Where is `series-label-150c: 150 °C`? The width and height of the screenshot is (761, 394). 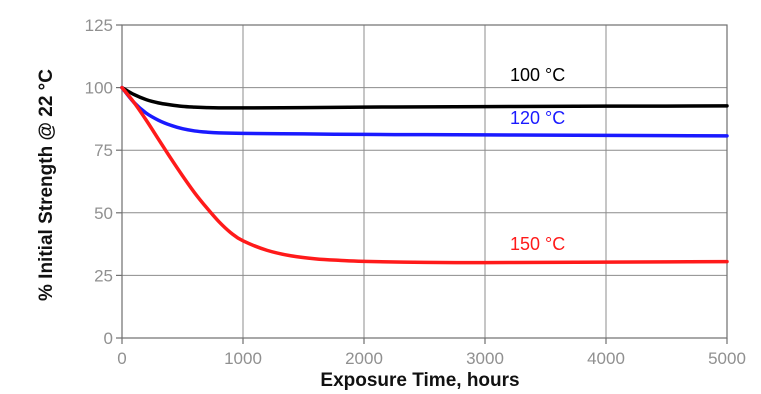 series-label-150c: 150 °C is located at coordinates (537, 244).